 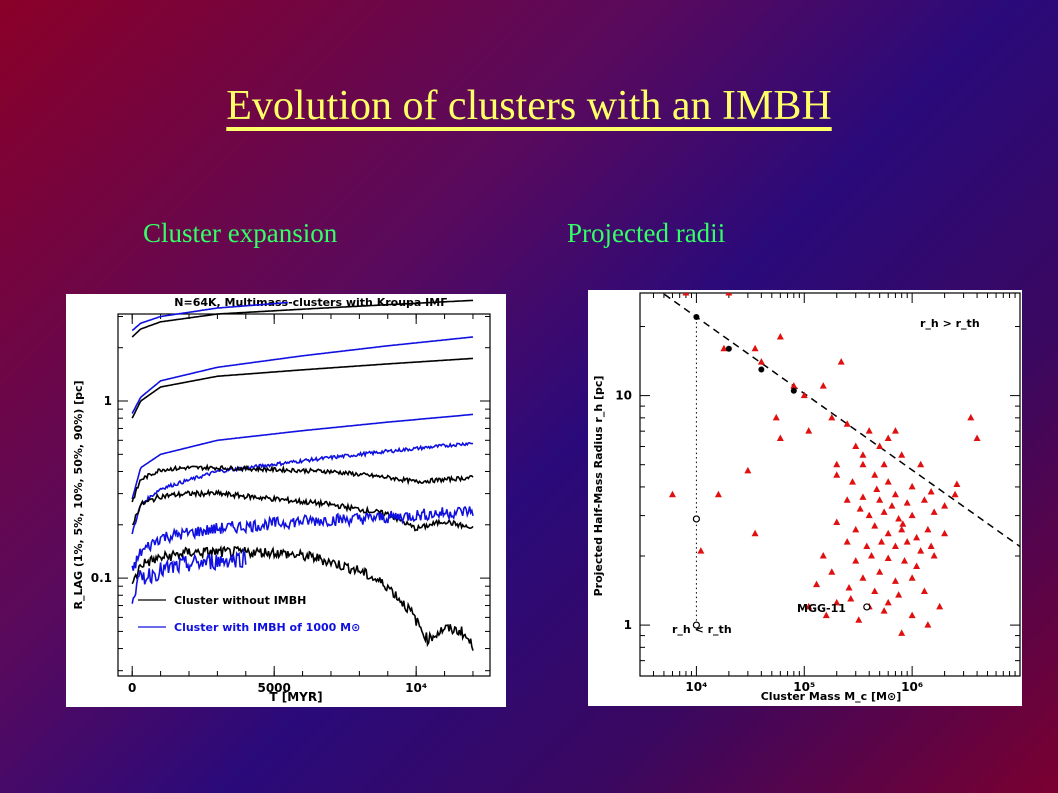 What do you see at coordinates (529, 106) in the screenshot?
I see `slide-title: Evolution of clusters with an IMBH` at bounding box center [529, 106].